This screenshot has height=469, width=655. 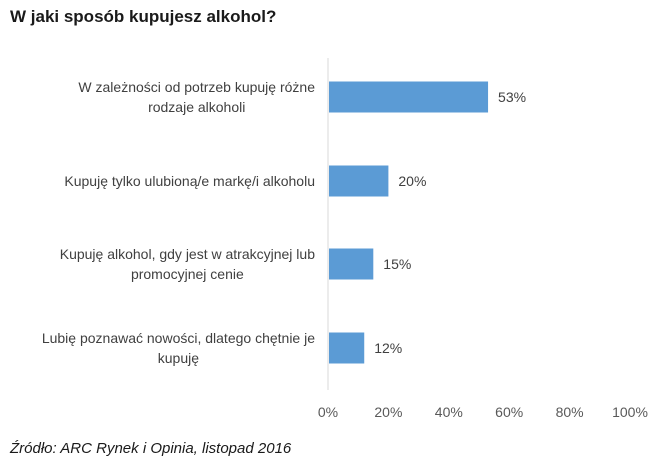 What do you see at coordinates (187, 274) in the screenshot?
I see `category-label-2-line-1: promocyjnej cenie` at bounding box center [187, 274].